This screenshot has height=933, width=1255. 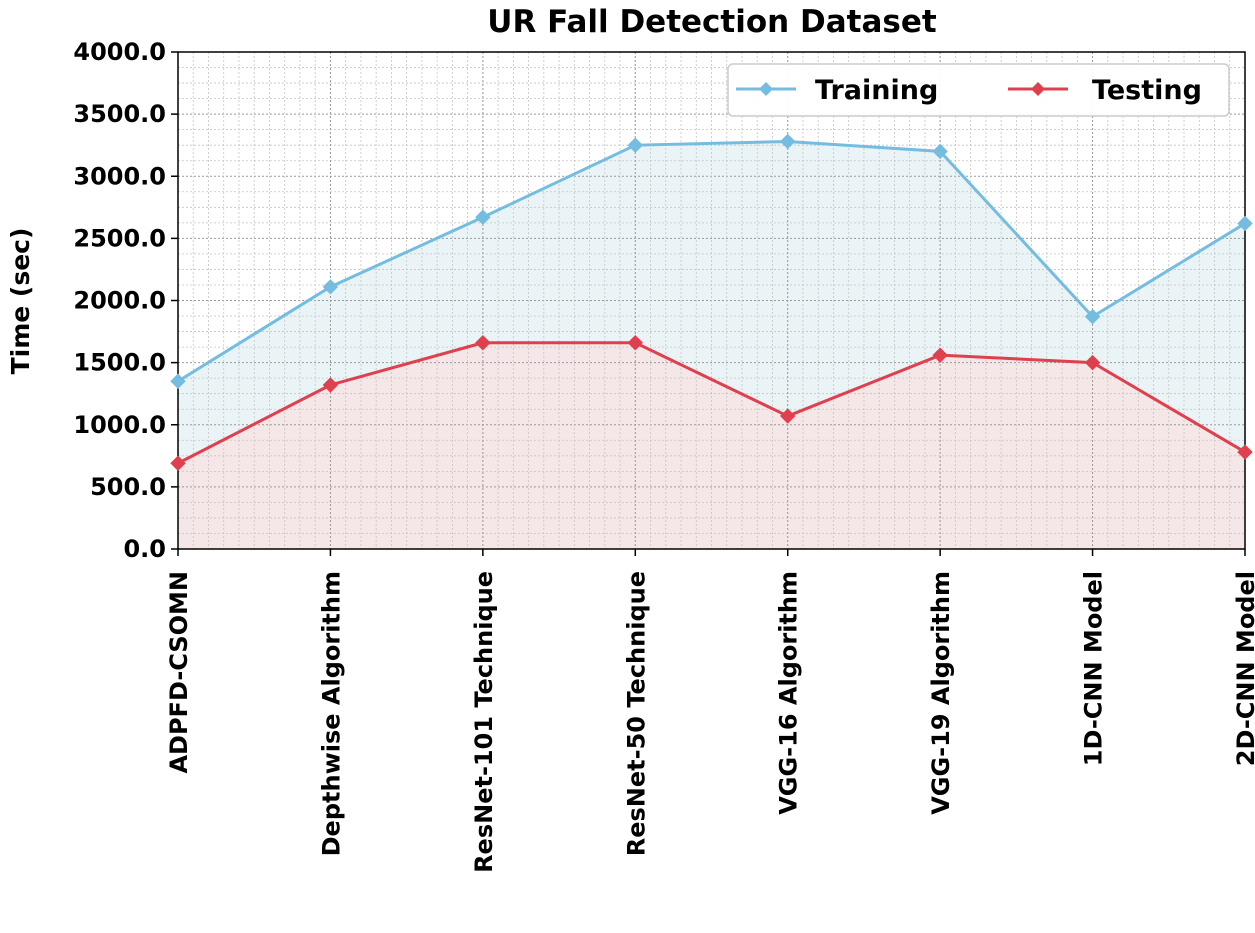 What do you see at coordinates (789, 693) in the screenshot?
I see `x-tick-label: VGG-16 Algorithm` at bounding box center [789, 693].